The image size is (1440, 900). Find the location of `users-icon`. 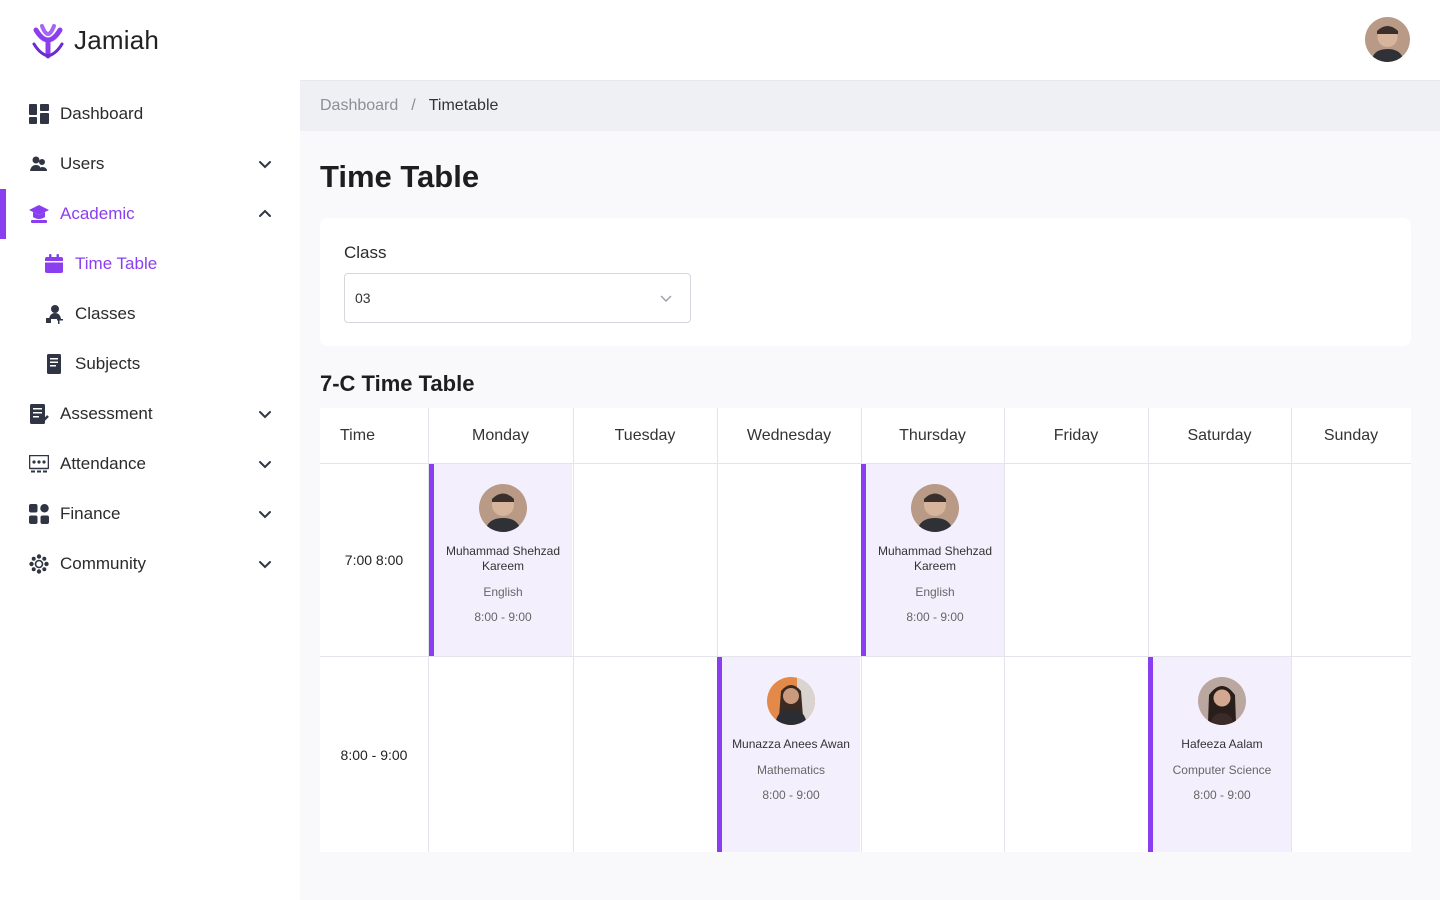

users-icon is located at coordinates (39, 164).